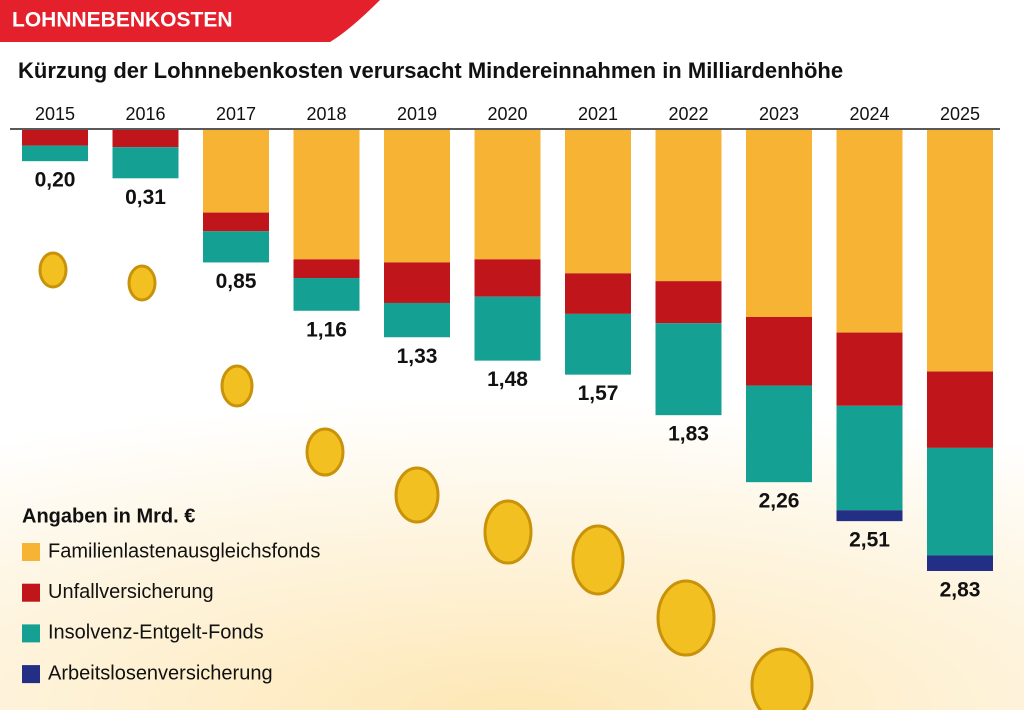 This screenshot has height=710, width=1024. I want to click on x-tick-label: 2025, so click(960, 114).